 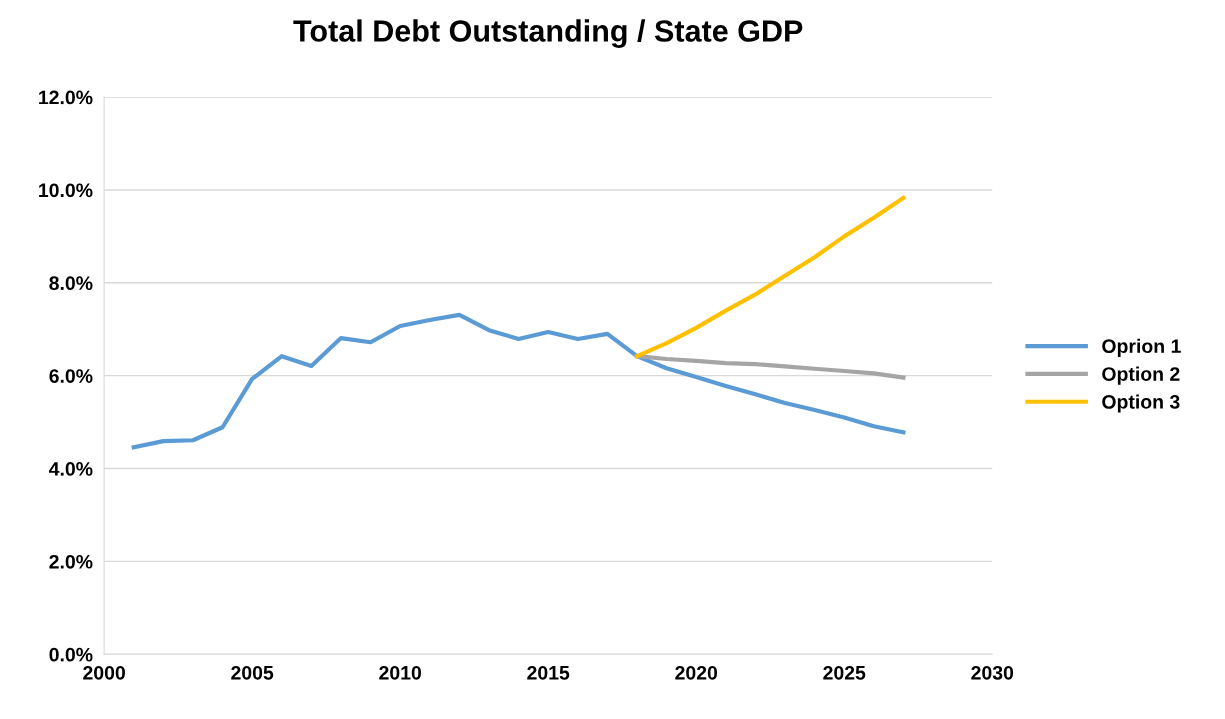 What do you see at coordinates (1141, 347) in the screenshot?
I see `legend-label: Oprion 1` at bounding box center [1141, 347].